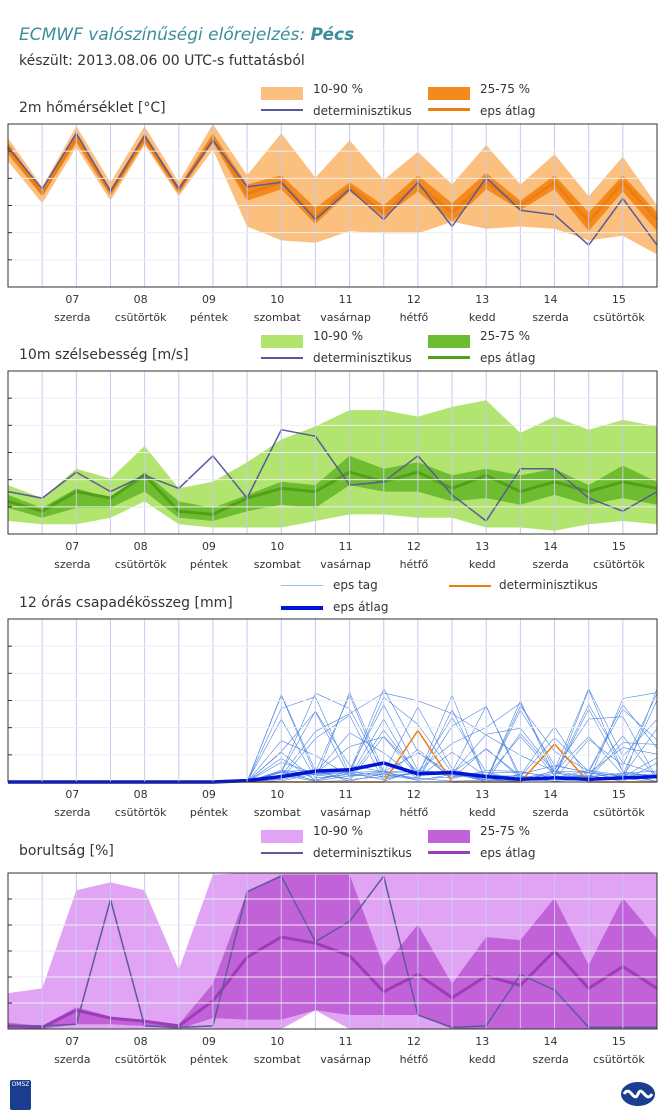  I want to click on precip-legend-member: eps tag, so click(355, 585).